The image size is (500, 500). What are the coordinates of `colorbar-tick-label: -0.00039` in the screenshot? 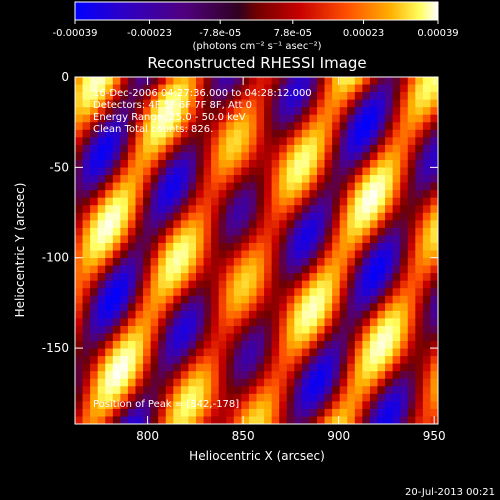 It's located at (75, 33).